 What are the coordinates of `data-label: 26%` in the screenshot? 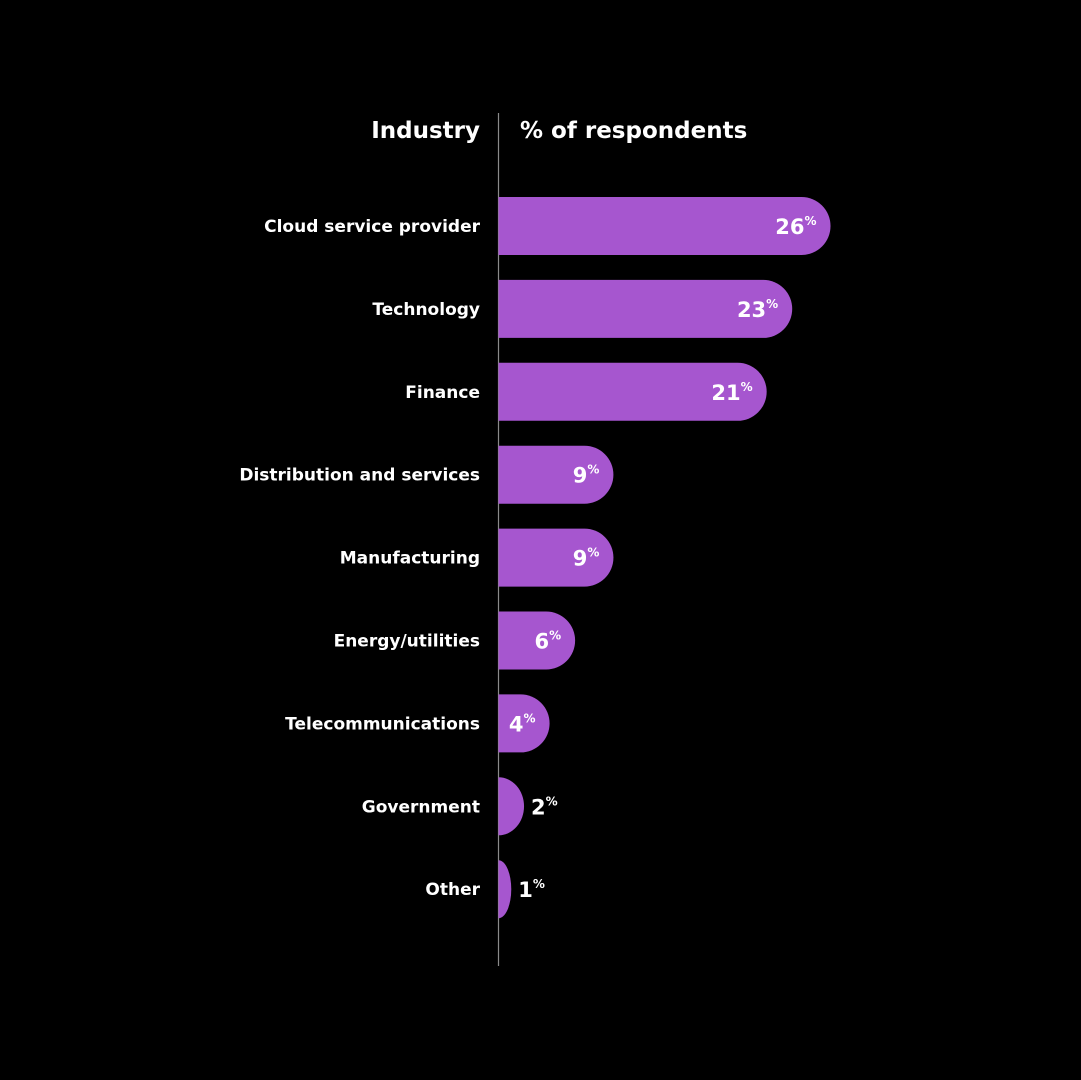 It's located at (795, 226).